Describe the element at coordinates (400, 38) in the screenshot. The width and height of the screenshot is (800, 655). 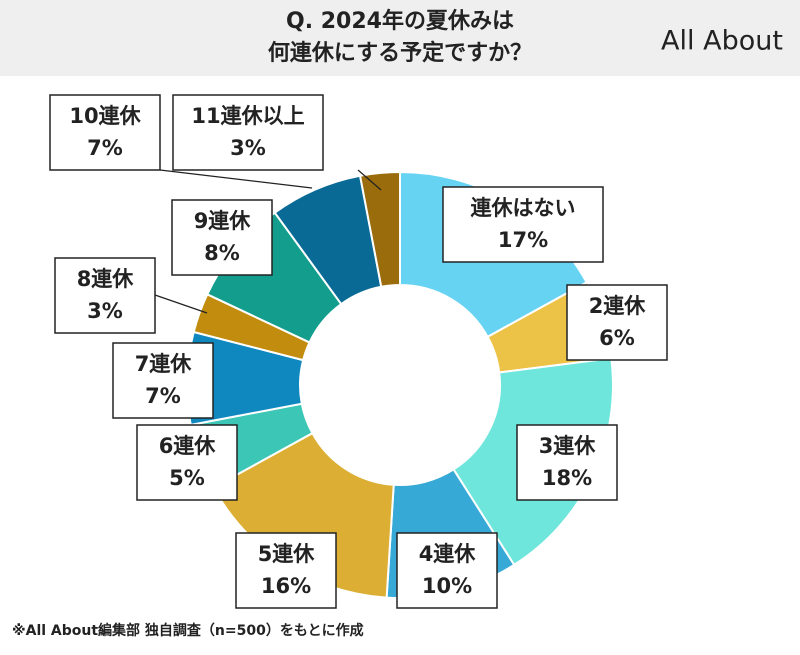
I see `header-band` at that location.